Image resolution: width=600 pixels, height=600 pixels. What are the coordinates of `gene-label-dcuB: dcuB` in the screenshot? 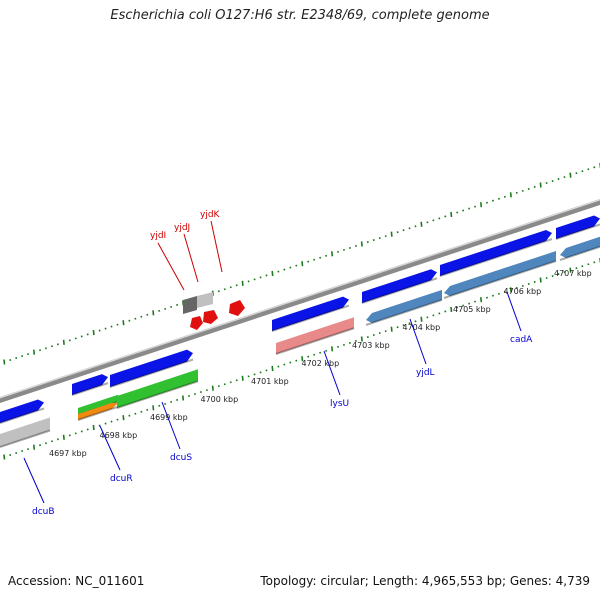 It's located at (43, 512).